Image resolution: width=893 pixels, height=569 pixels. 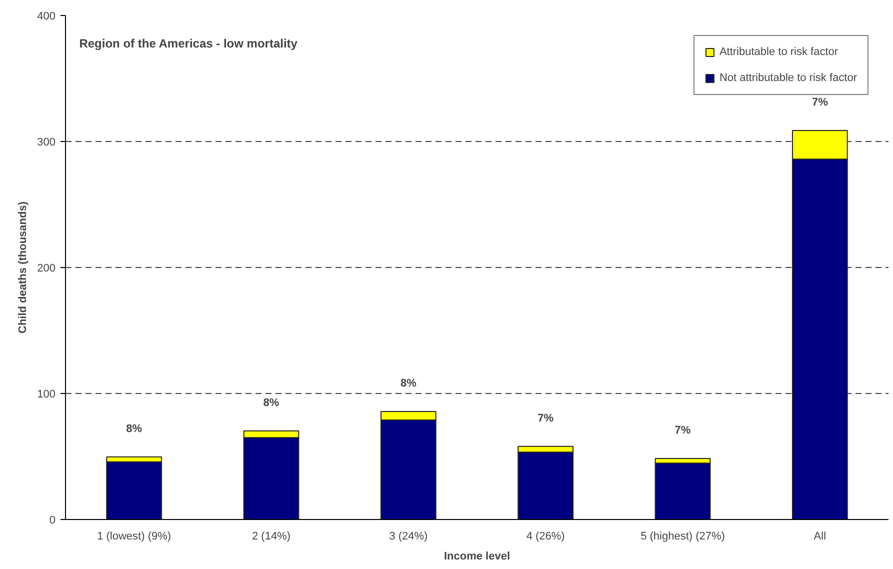 I want to click on y-tick-label: 400, so click(x=46, y=16).